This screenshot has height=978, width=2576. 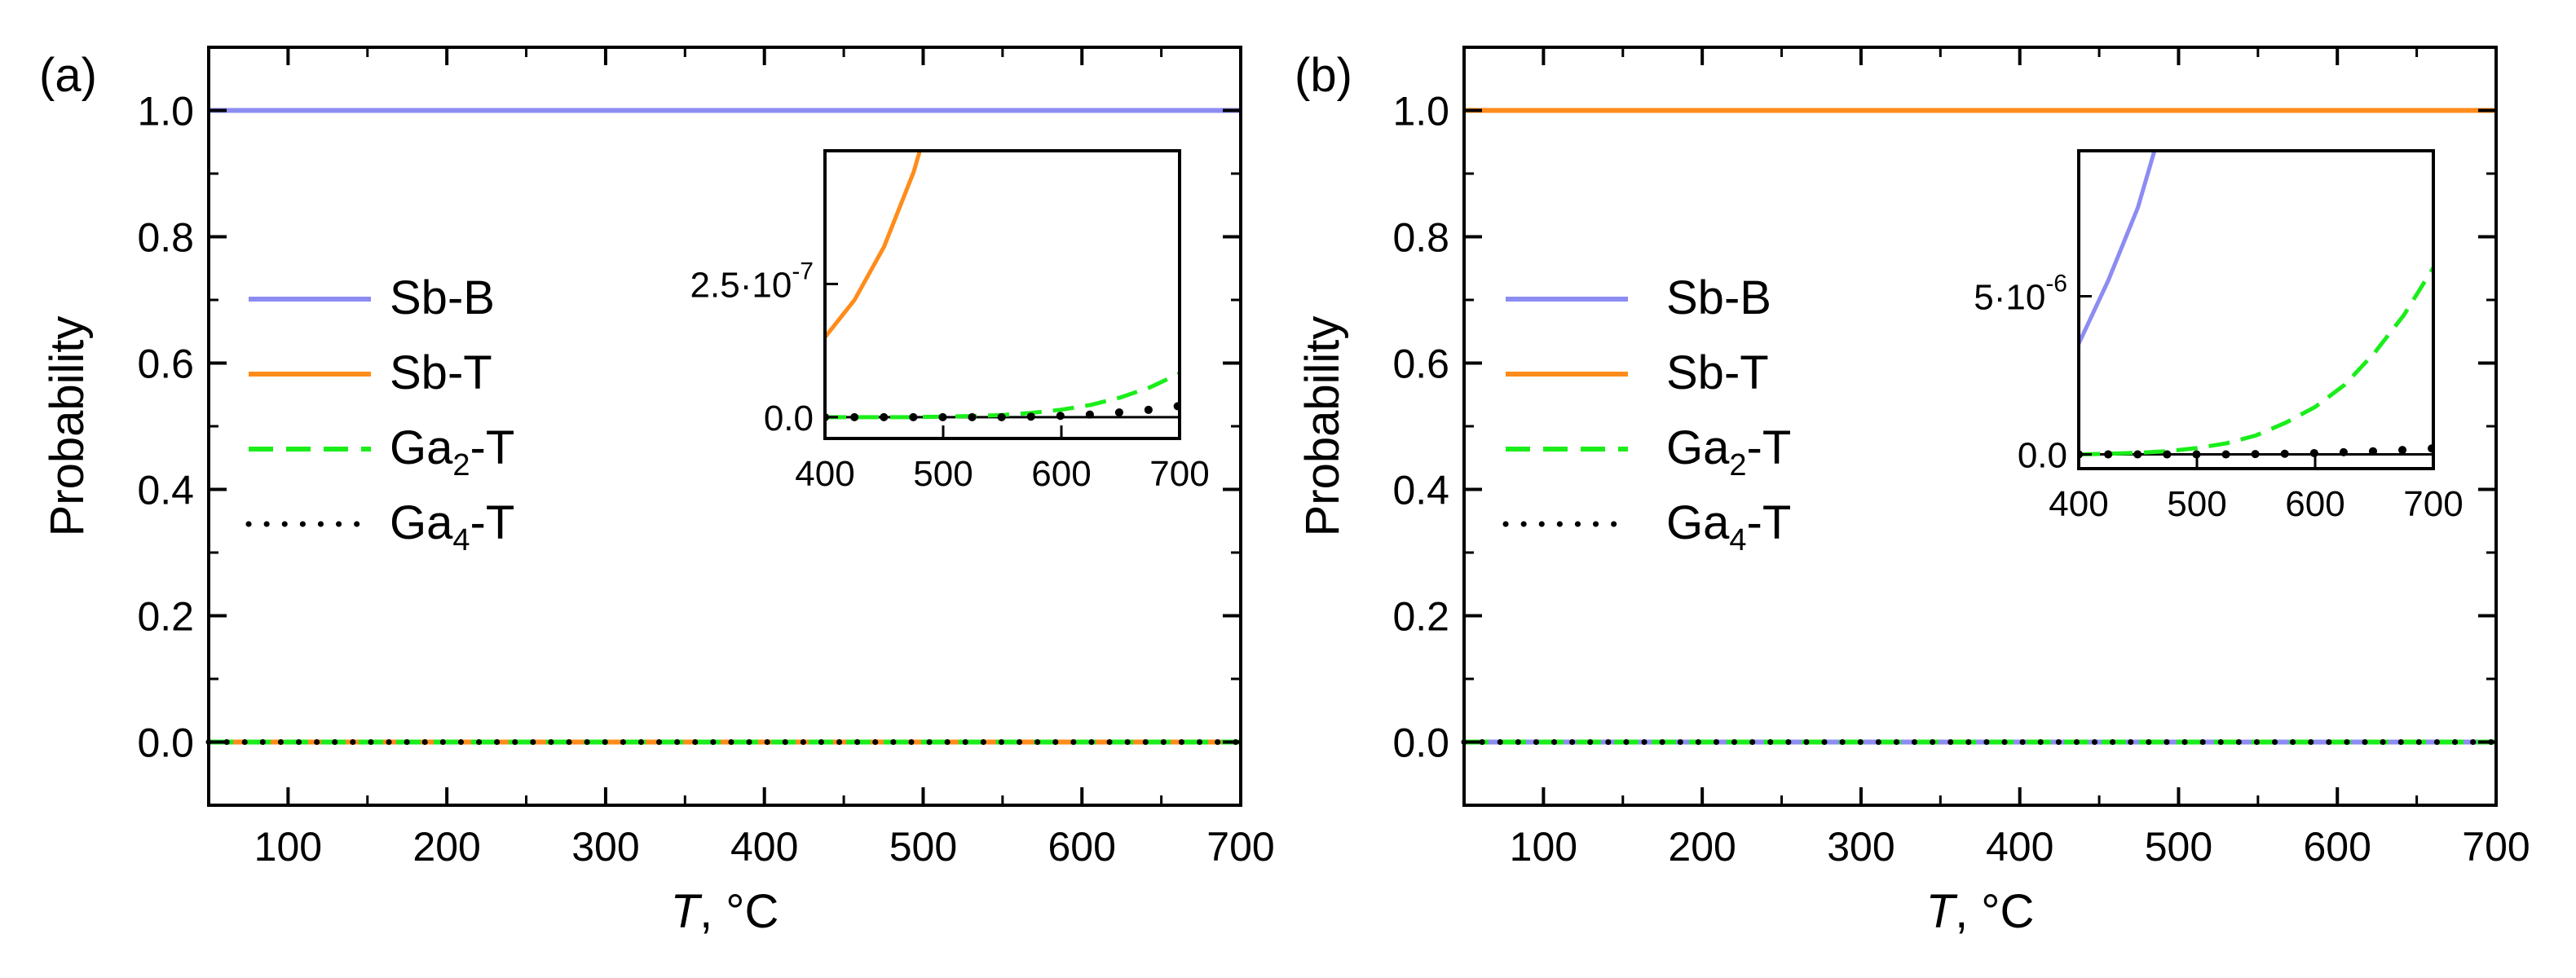 I want to click on panel-label: (a), so click(x=68, y=75).